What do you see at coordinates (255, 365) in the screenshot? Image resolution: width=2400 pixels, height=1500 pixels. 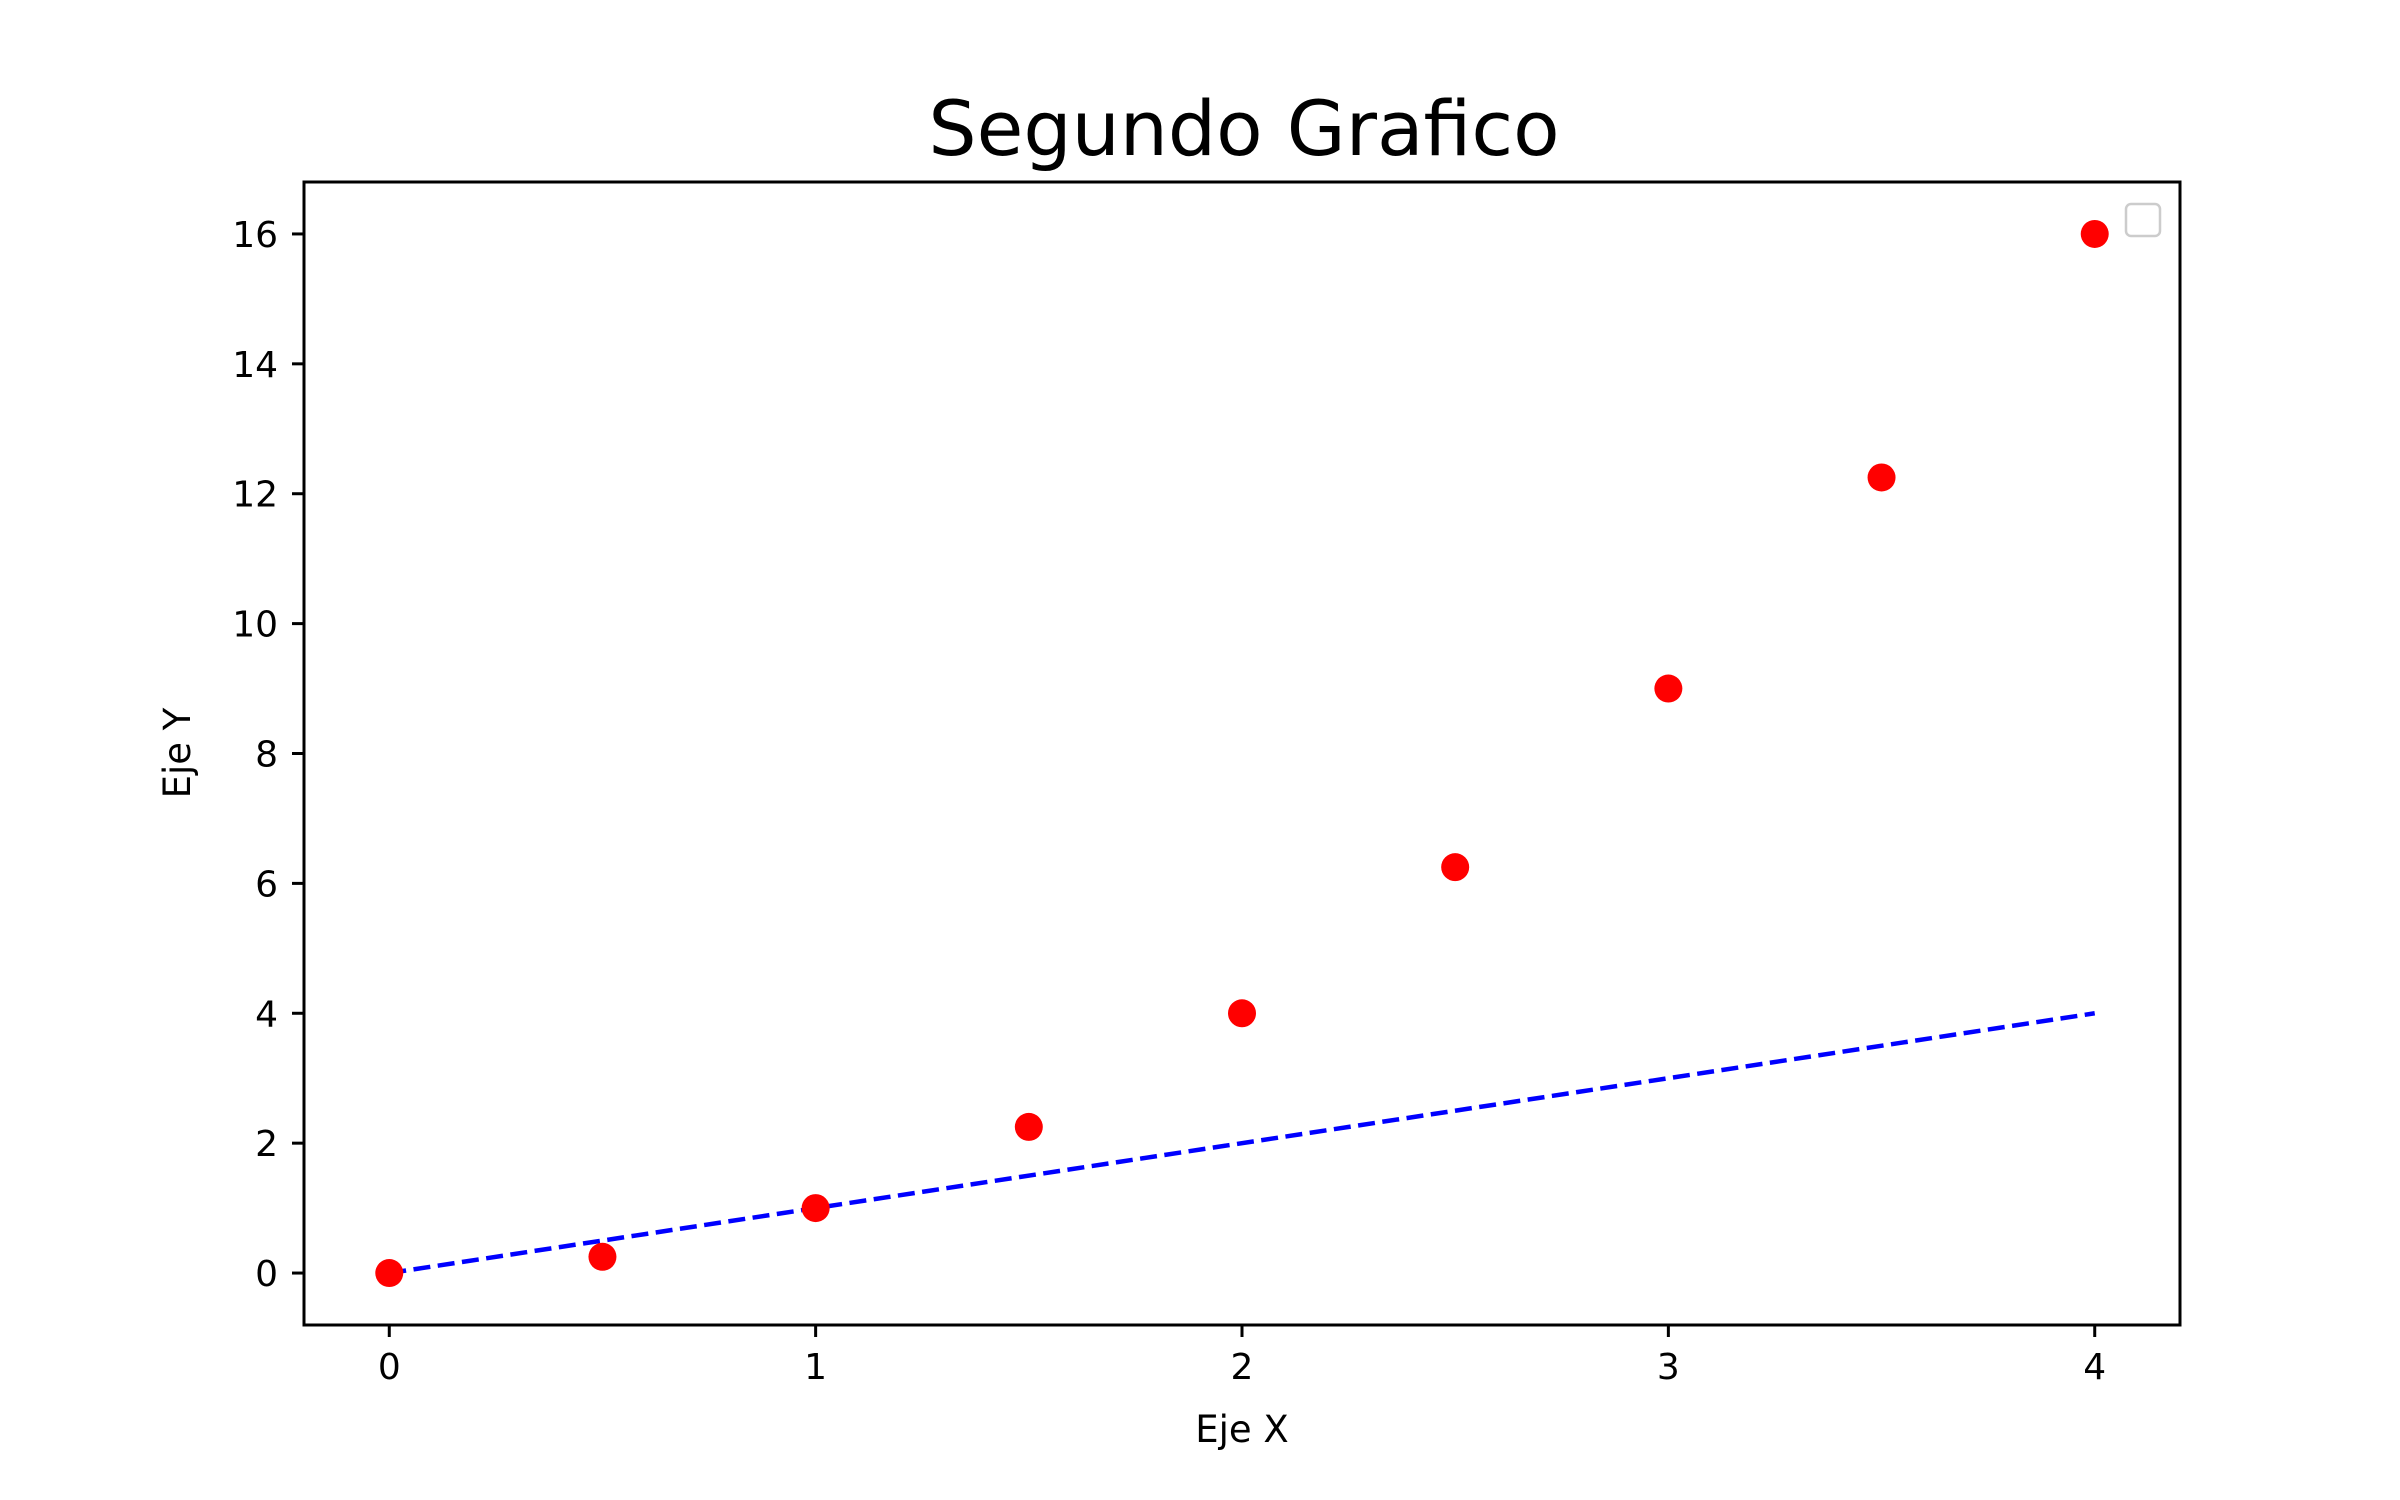 I see `y-tick-label: 14` at bounding box center [255, 365].